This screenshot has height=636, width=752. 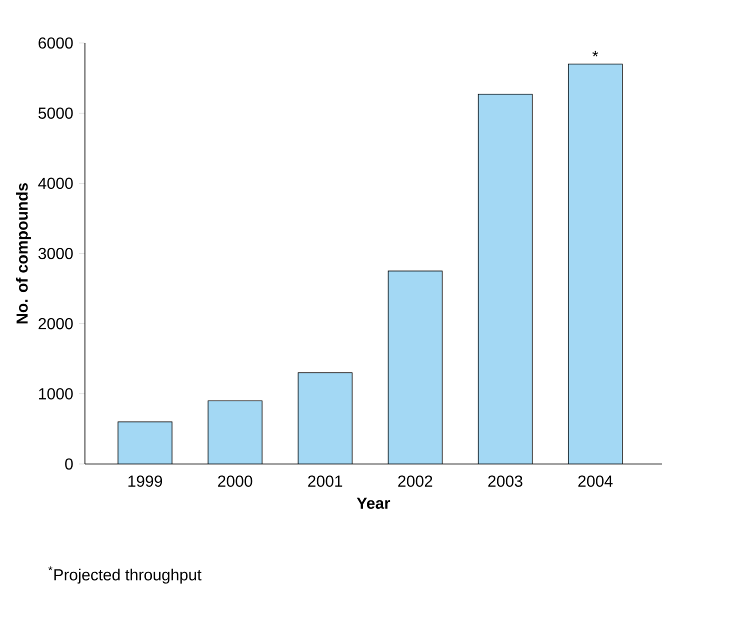 What do you see at coordinates (55, 113) in the screenshot?
I see `y-tick-label: 5000` at bounding box center [55, 113].